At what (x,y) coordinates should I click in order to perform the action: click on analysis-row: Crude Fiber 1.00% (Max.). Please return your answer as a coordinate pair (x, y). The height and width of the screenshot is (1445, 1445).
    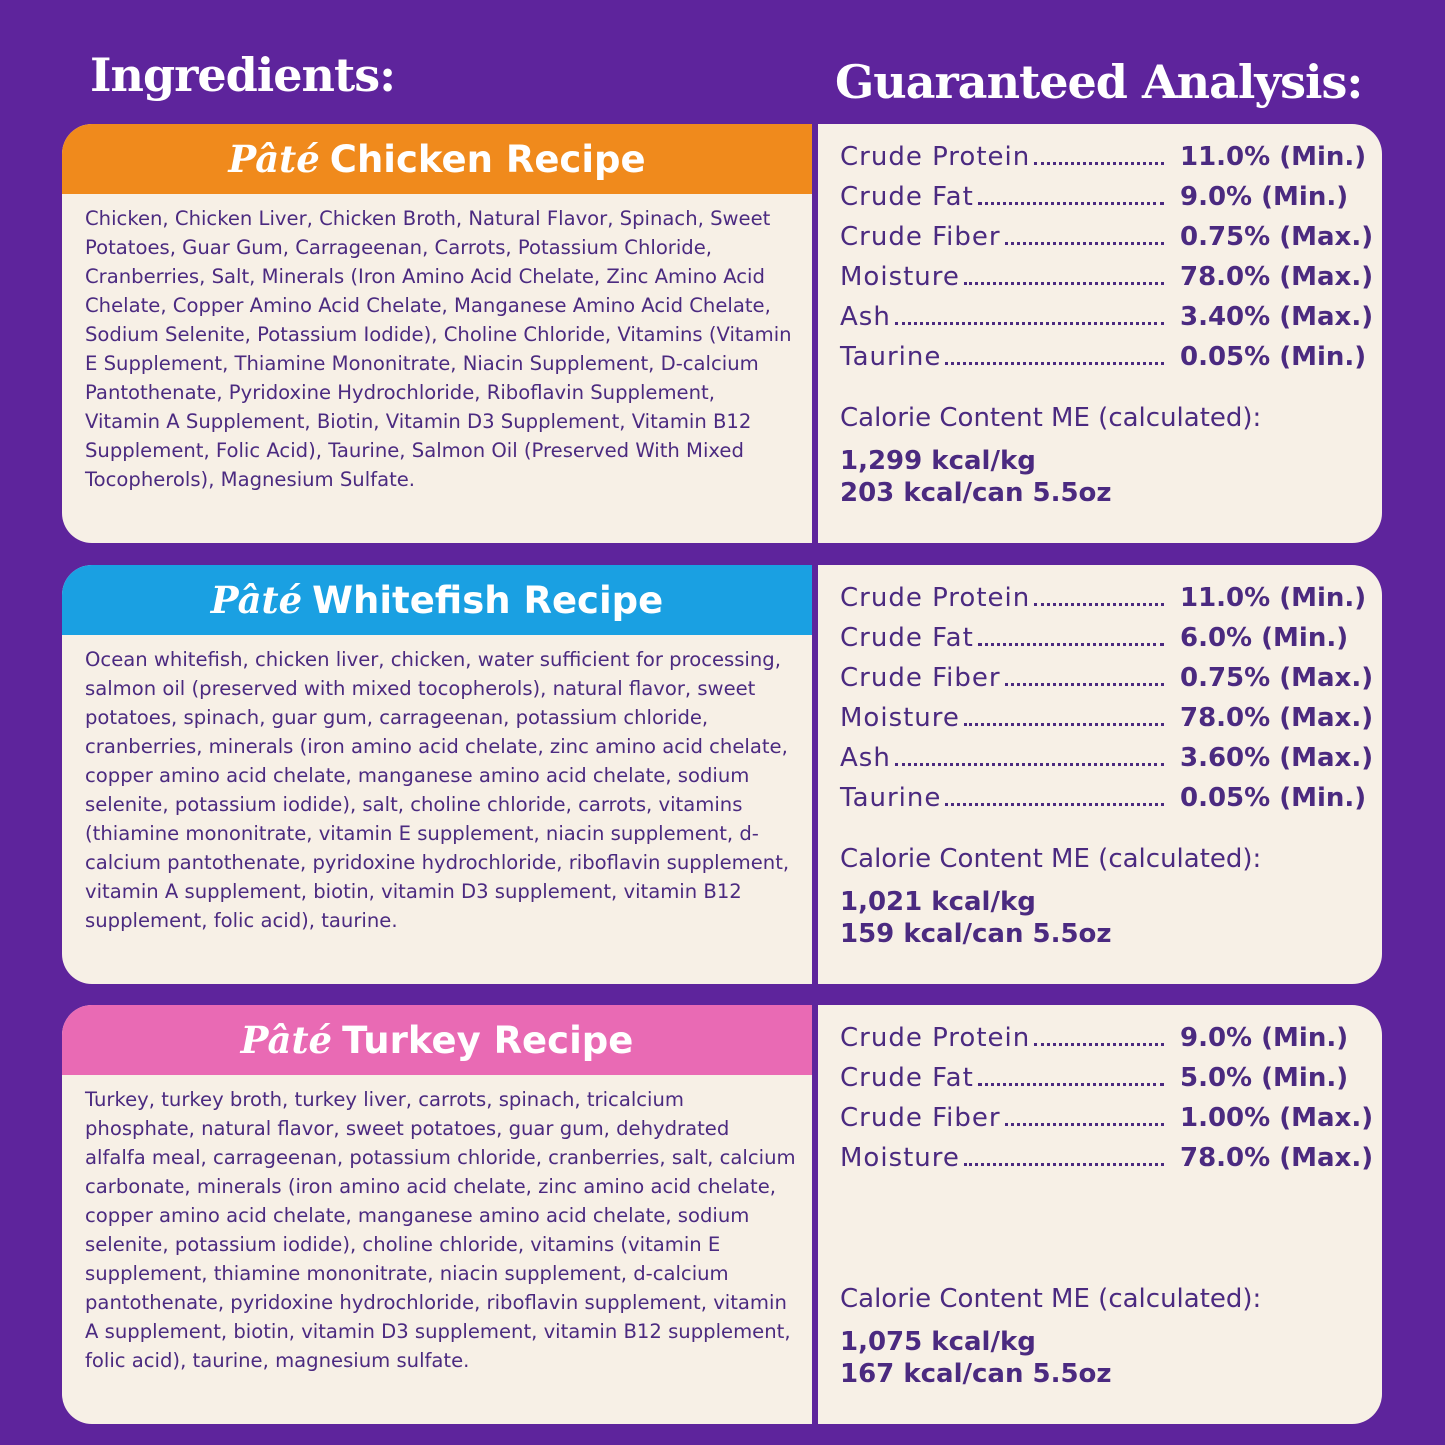
    Looking at the image, I should click on (1107, 1123).